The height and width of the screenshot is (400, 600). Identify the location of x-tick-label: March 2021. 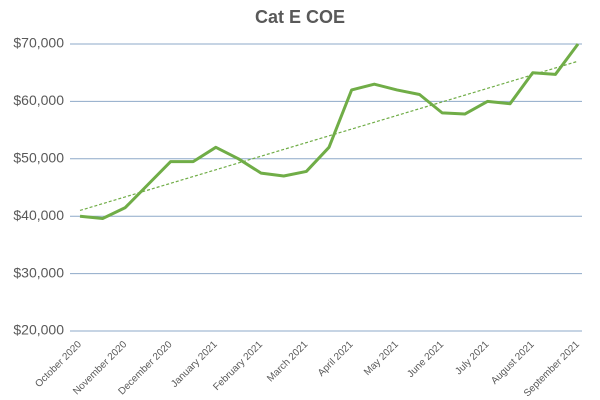
(287, 361).